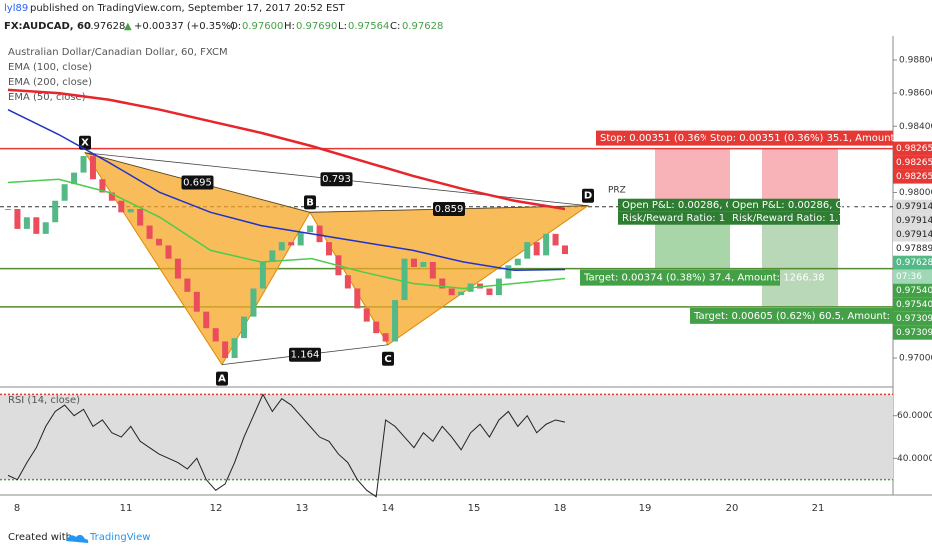  What do you see at coordinates (286, 445) in the screenshot?
I see `rsi-line` at bounding box center [286, 445].